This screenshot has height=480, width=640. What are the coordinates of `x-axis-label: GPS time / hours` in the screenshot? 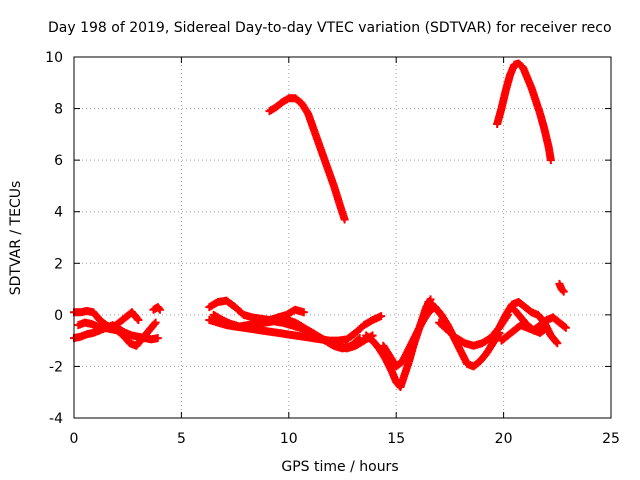 It's located at (339, 467).